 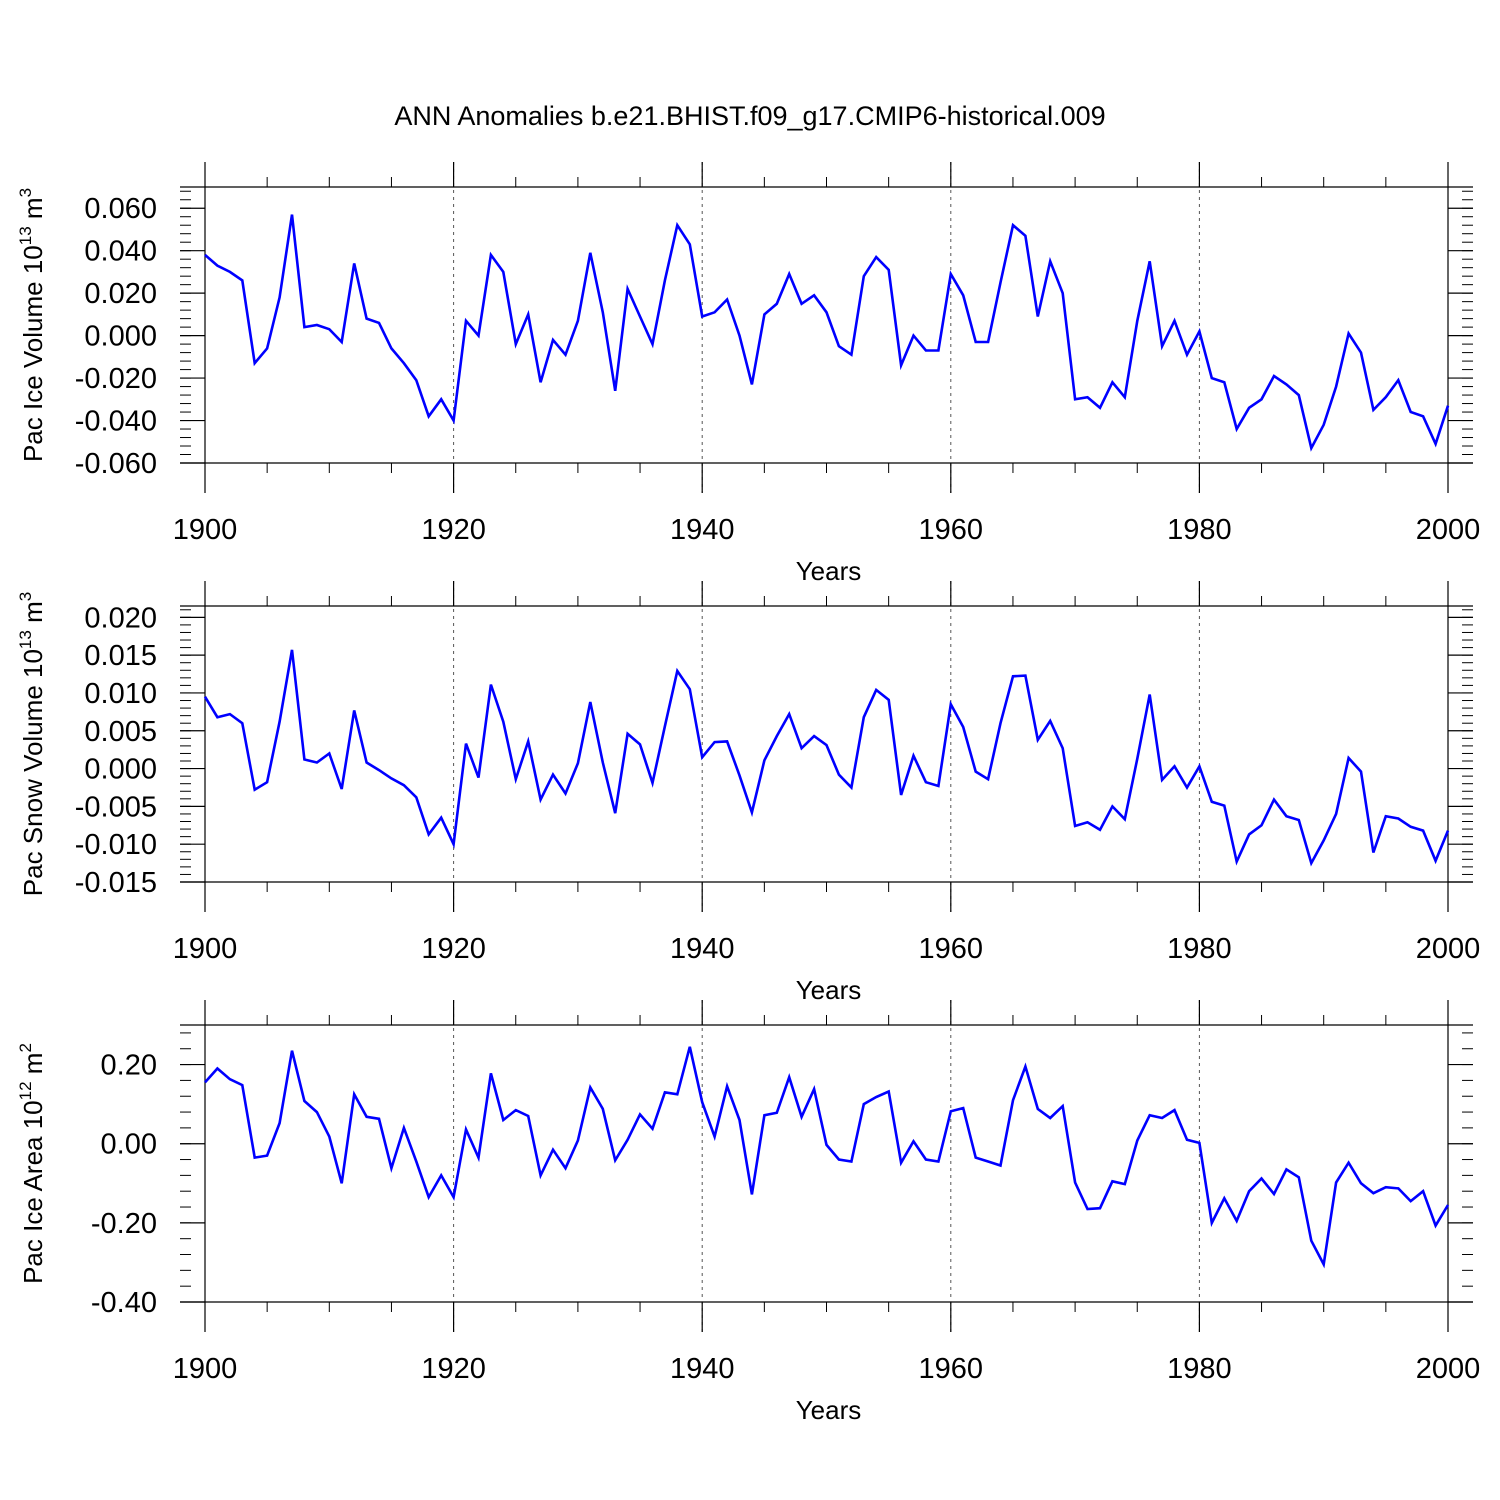 What do you see at coordinates (32, 1163) in the screenshot?
I see `y-axis-label: Pac Ice Area 1012 m2` at bounding box center [32, 1163].